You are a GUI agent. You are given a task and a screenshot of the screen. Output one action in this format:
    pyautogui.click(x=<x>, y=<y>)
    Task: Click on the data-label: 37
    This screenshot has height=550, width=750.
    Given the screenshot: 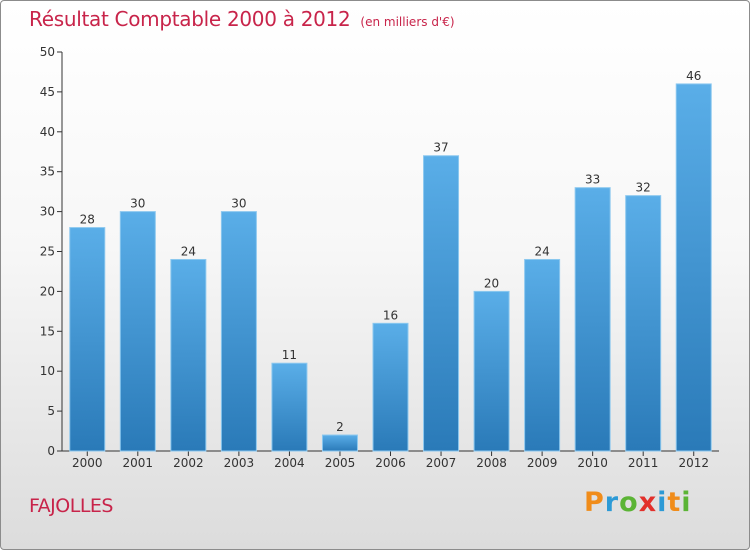 What is the action you would take?
    pyautogui.click(x=440, y=148)
    